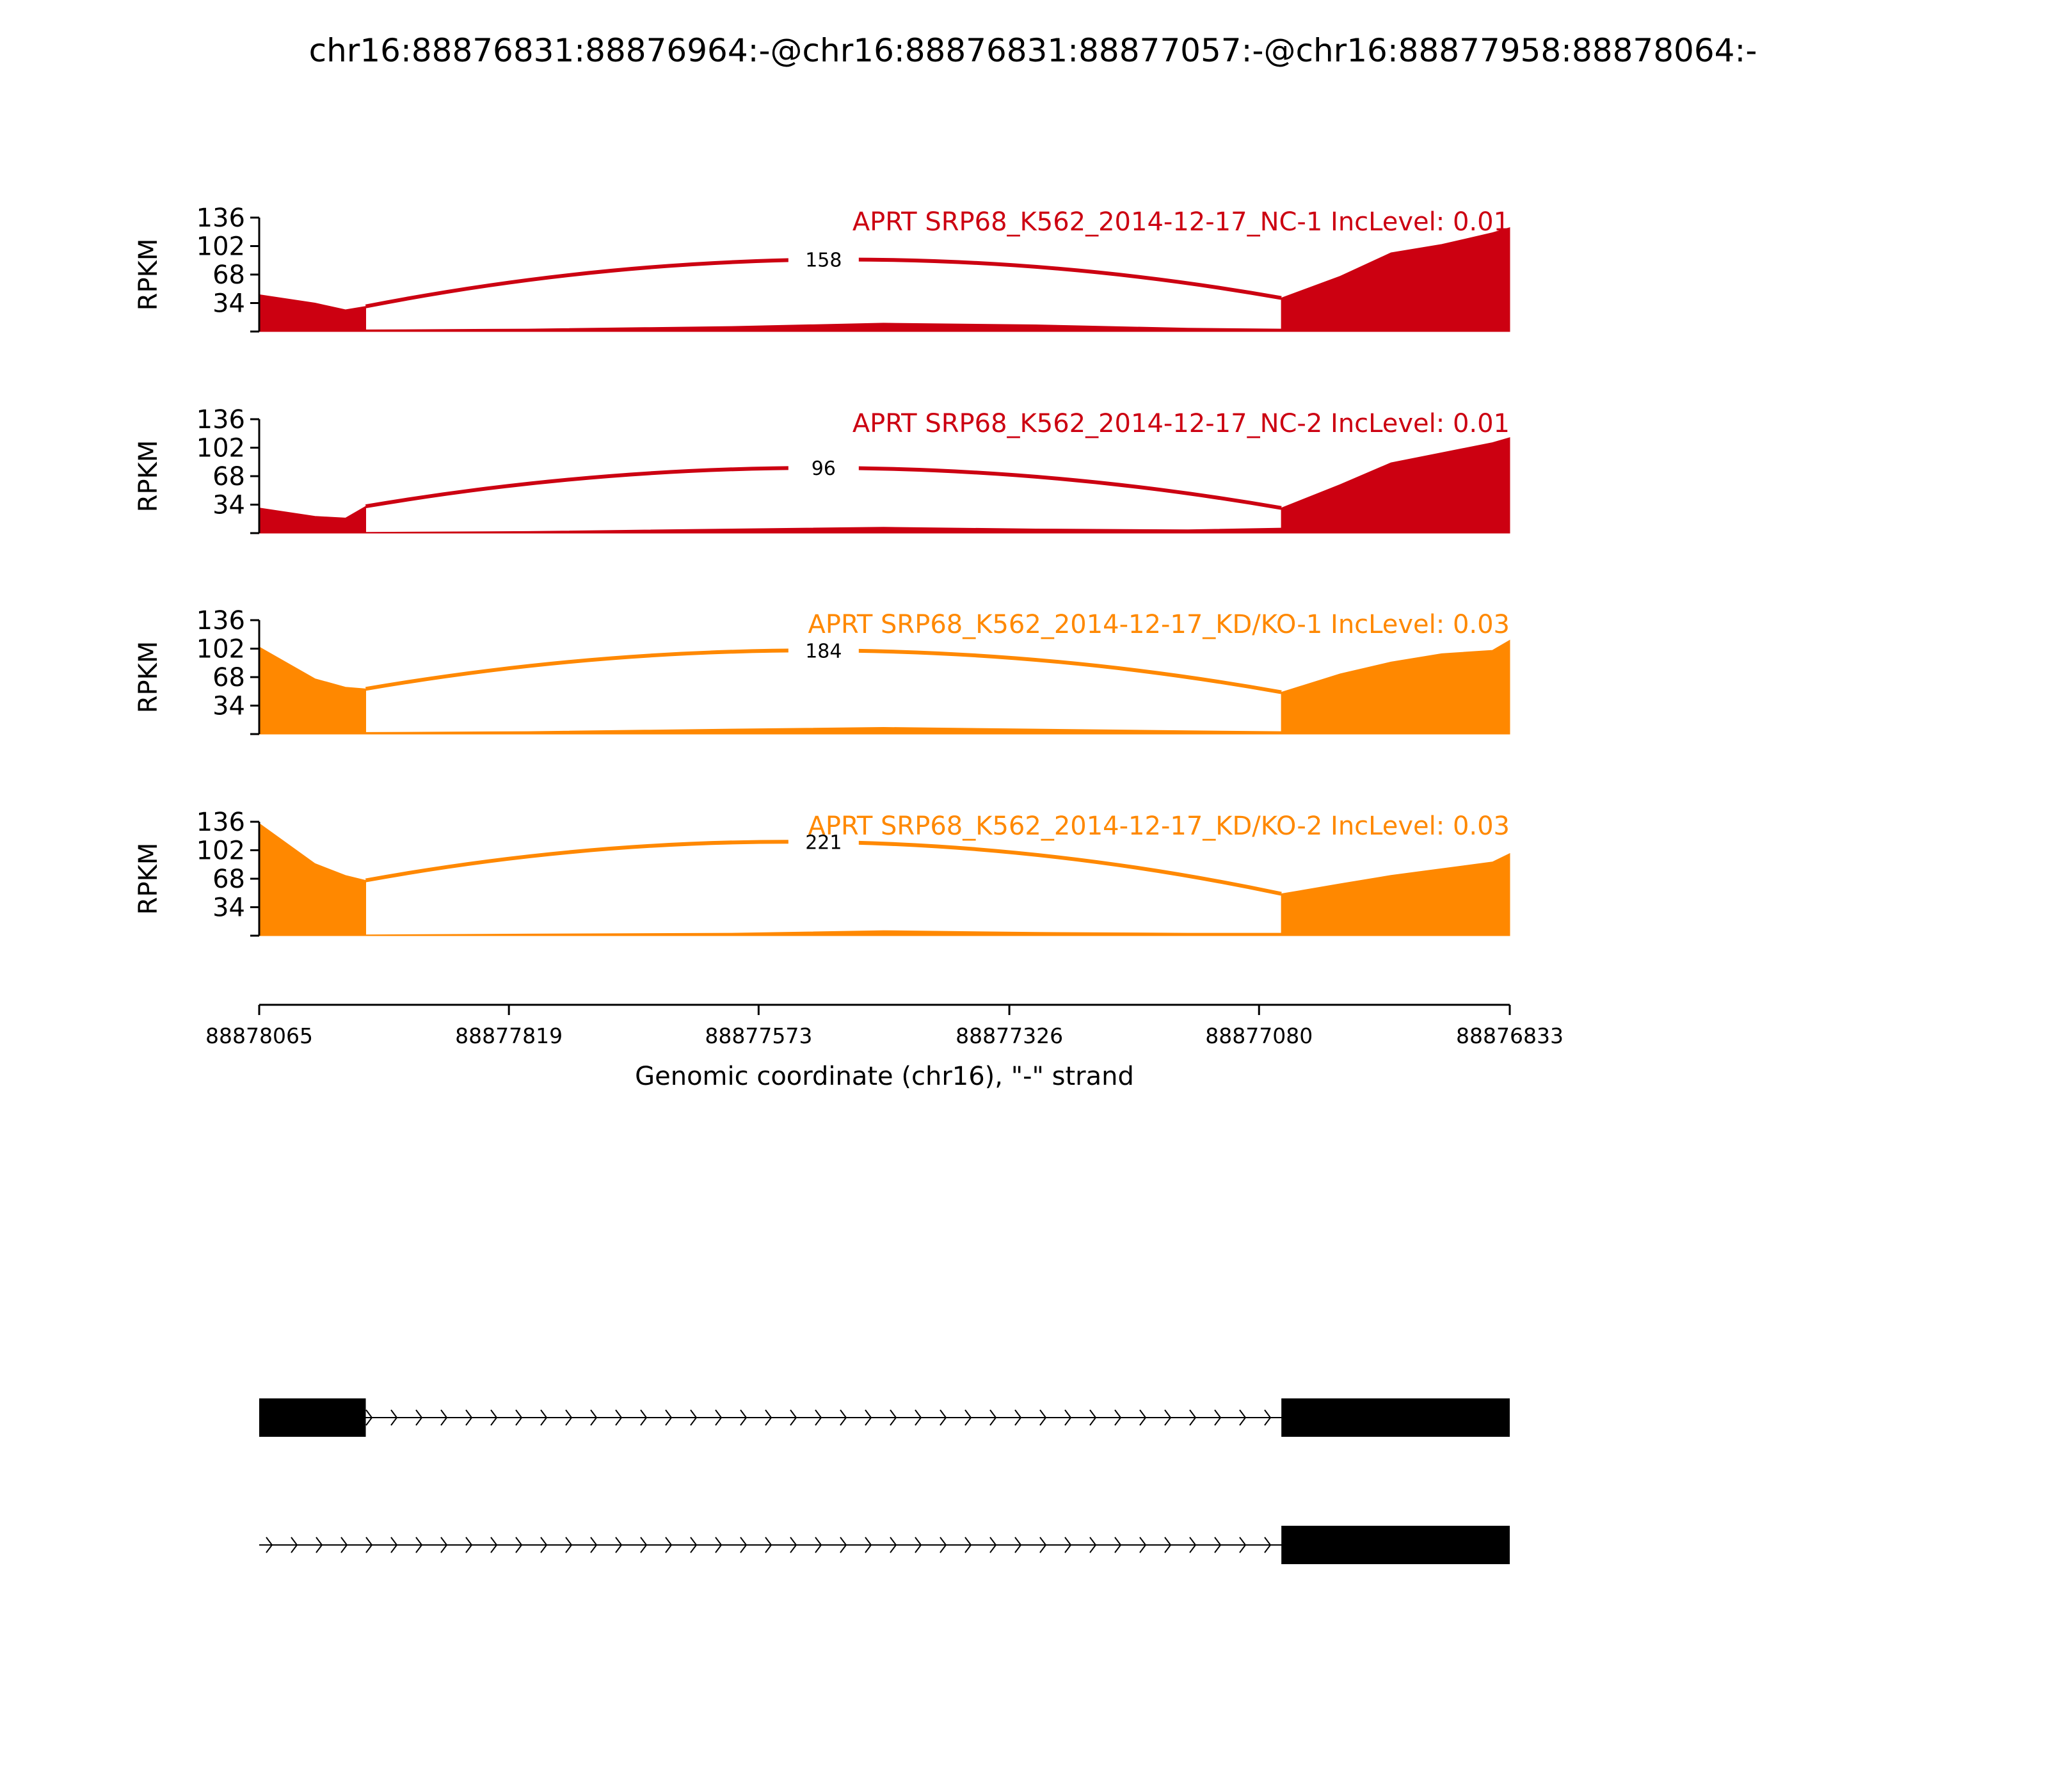 This screenshot has height=1792, width=2048. I want to click on x-tick-label: 88877326, so click(1009, 1035).